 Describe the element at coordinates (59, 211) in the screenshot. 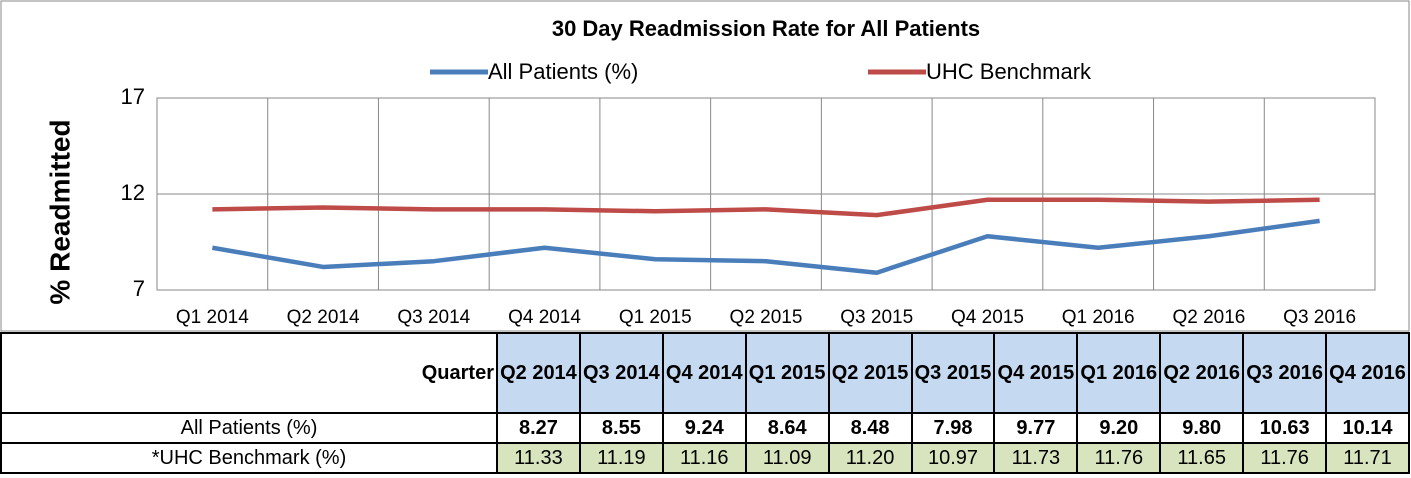

I see `y-axis-label: % Readmitted` at that location.